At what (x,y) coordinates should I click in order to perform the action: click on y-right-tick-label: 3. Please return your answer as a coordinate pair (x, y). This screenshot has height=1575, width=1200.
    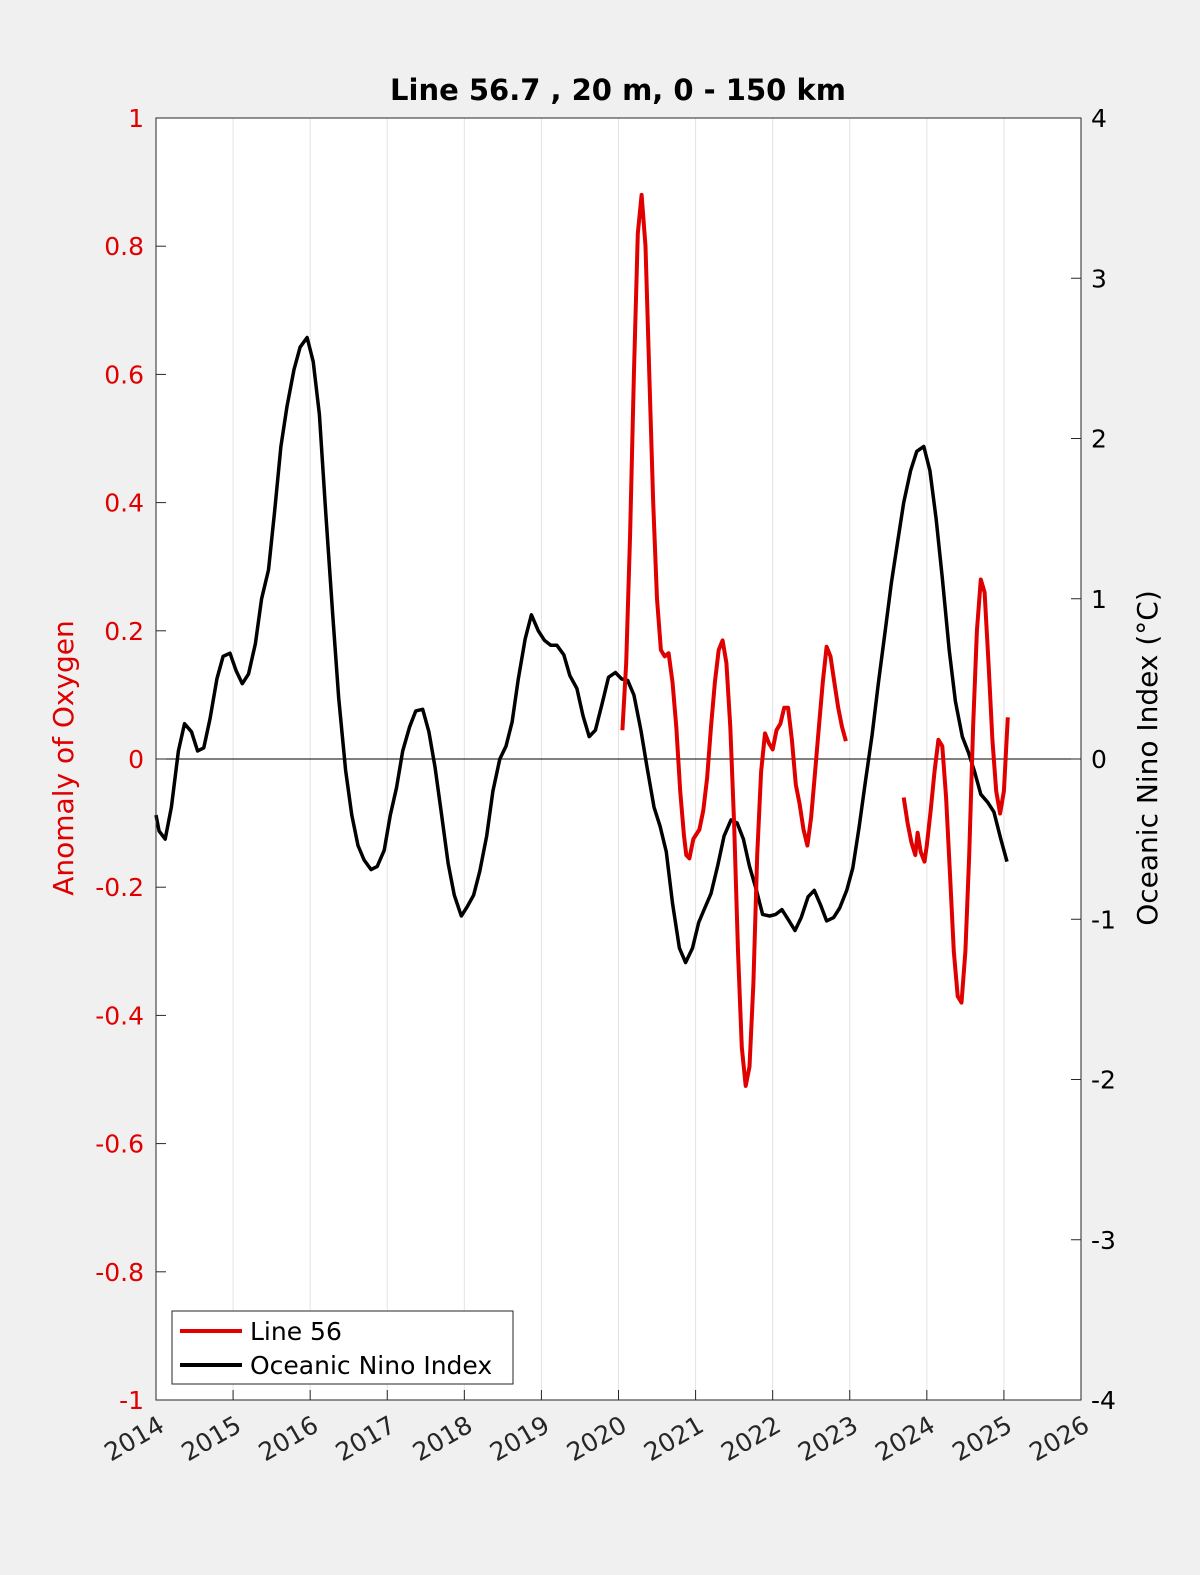
    Looking at the image, I should click on (1099, 278).